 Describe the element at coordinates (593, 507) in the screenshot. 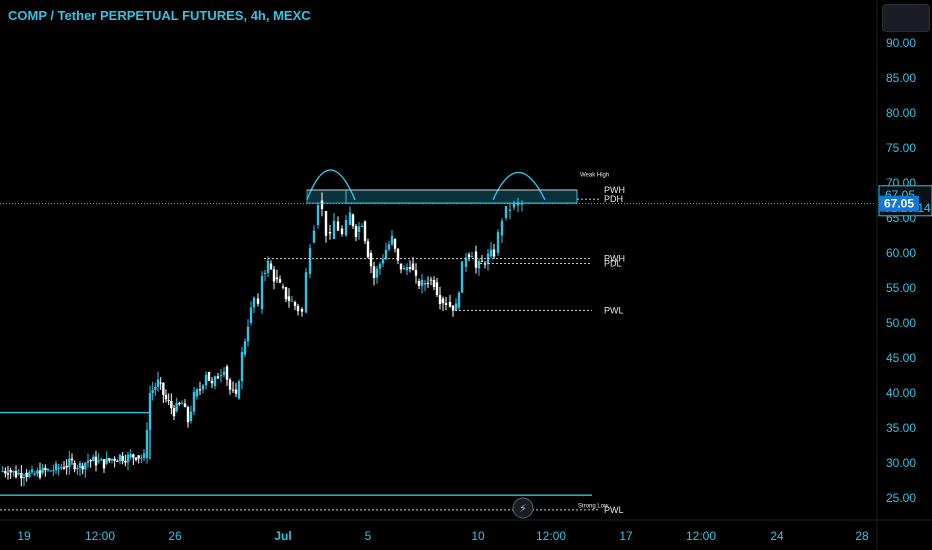

I see `strong-low-label: Strong Low` at that location.